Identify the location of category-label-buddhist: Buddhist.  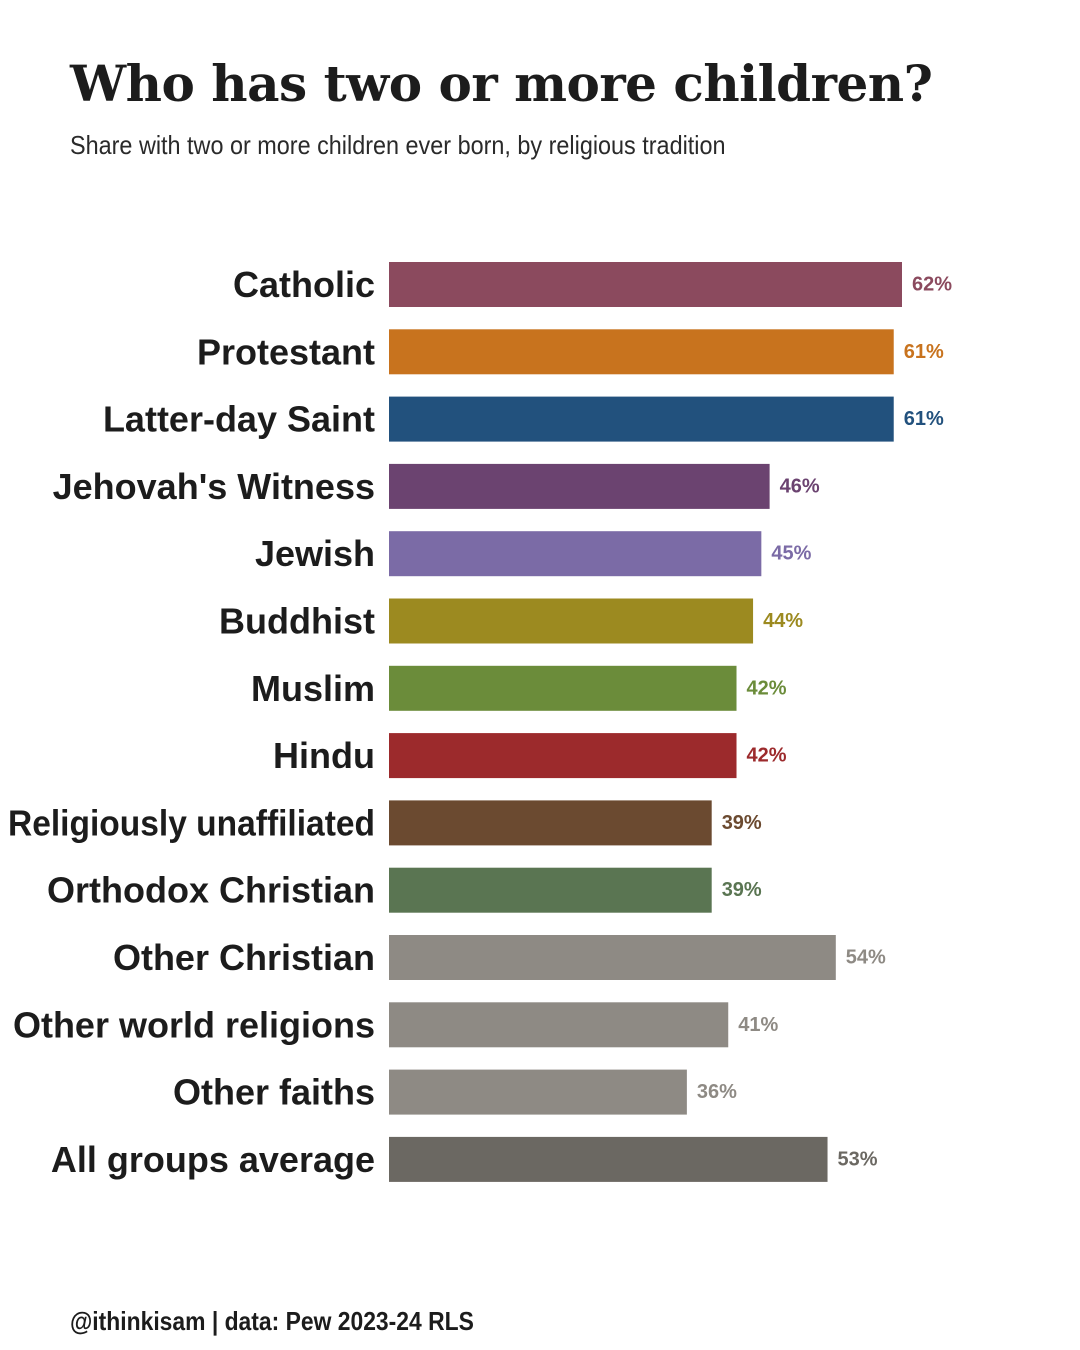
(297, 621).